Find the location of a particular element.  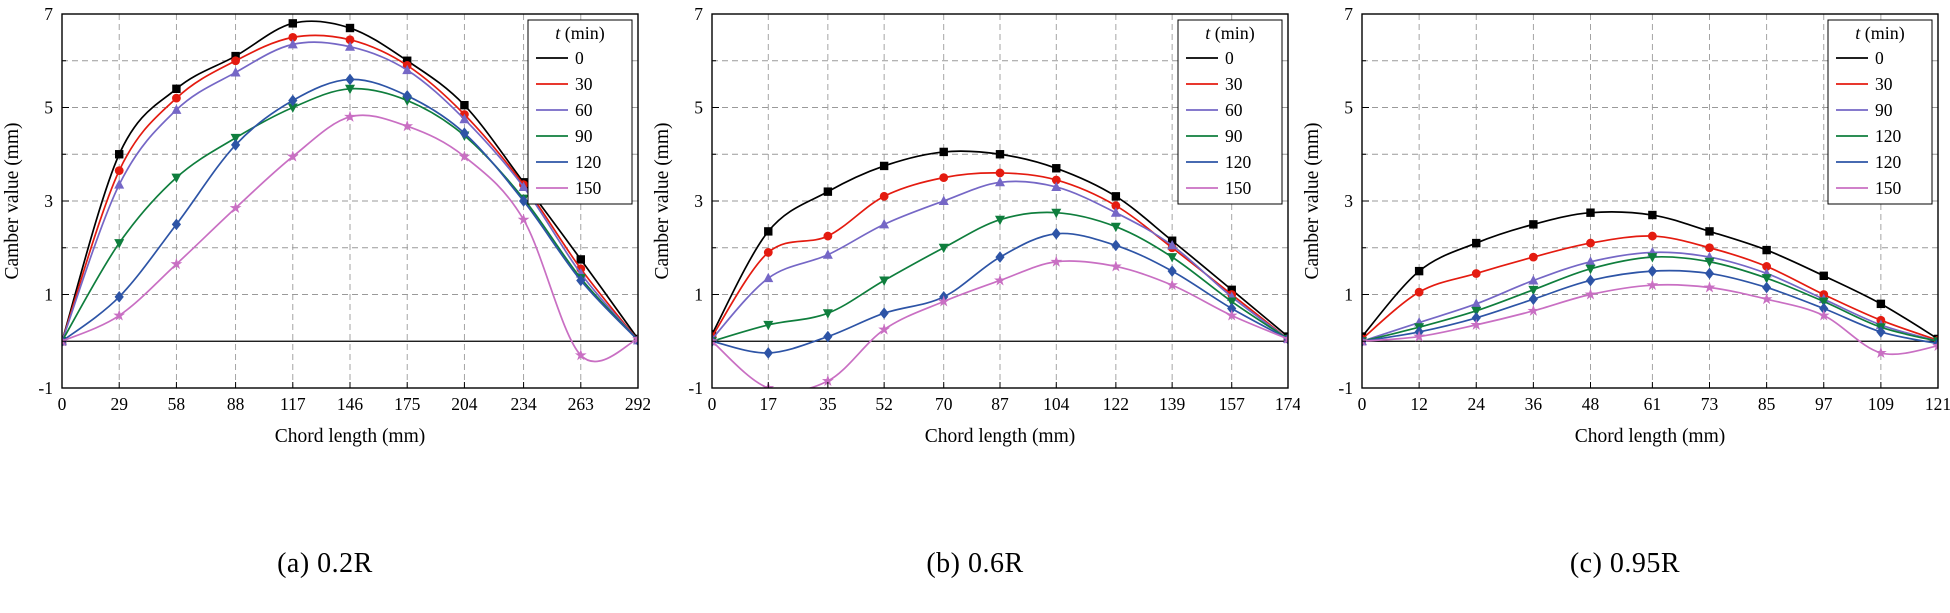

x-tick-label: 174 is located at coordinates (1287, 404).